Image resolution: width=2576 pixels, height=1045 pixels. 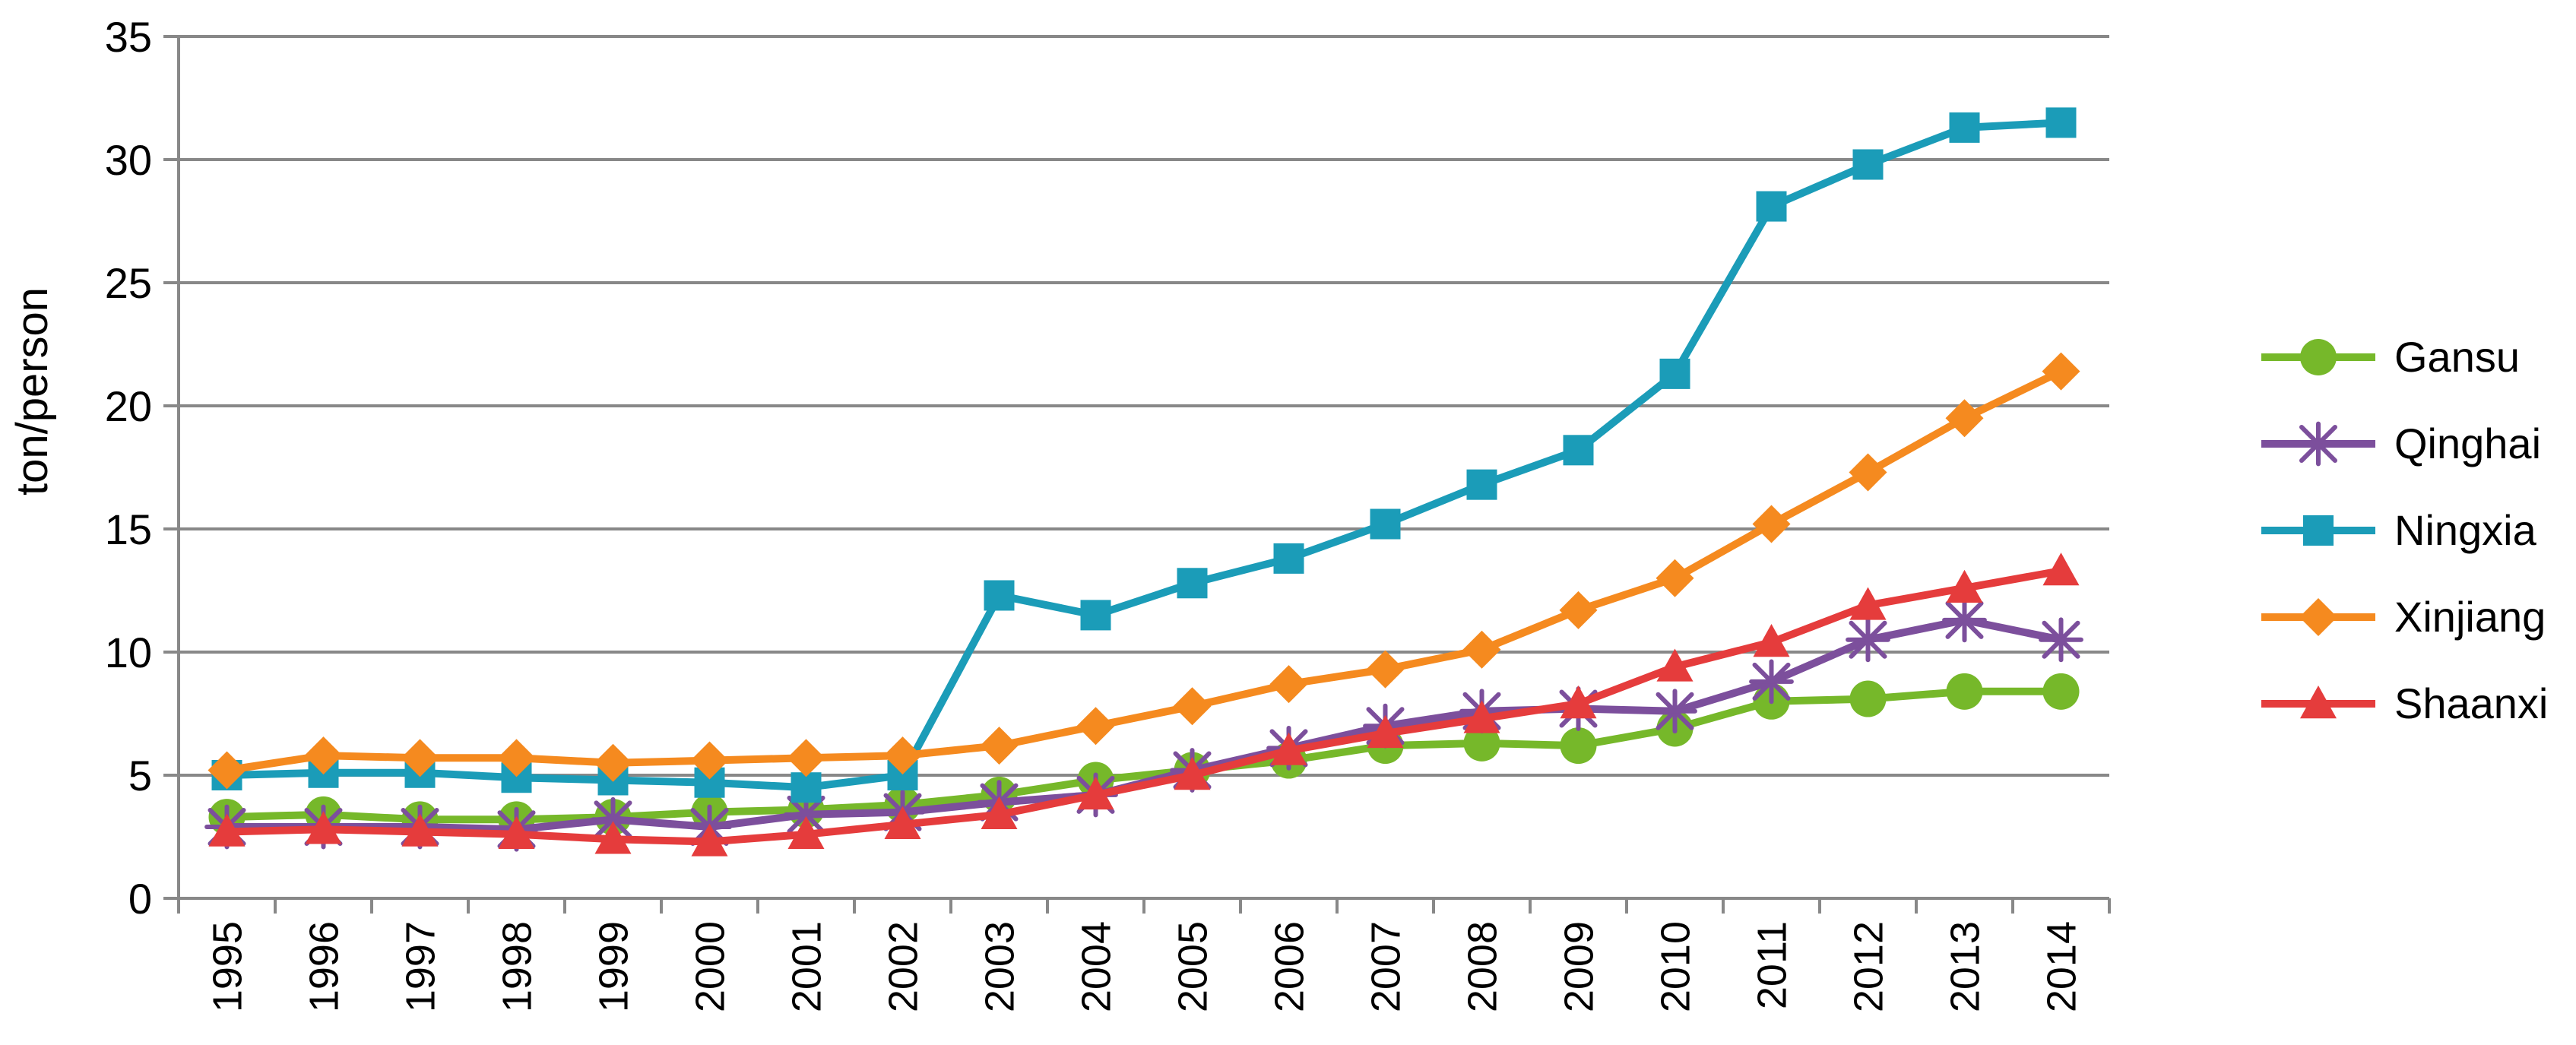 What do you see at coordinates (904, 967) in the screenshot?
I see `x-tick-label: 2002` at bounding box center [904, 967].